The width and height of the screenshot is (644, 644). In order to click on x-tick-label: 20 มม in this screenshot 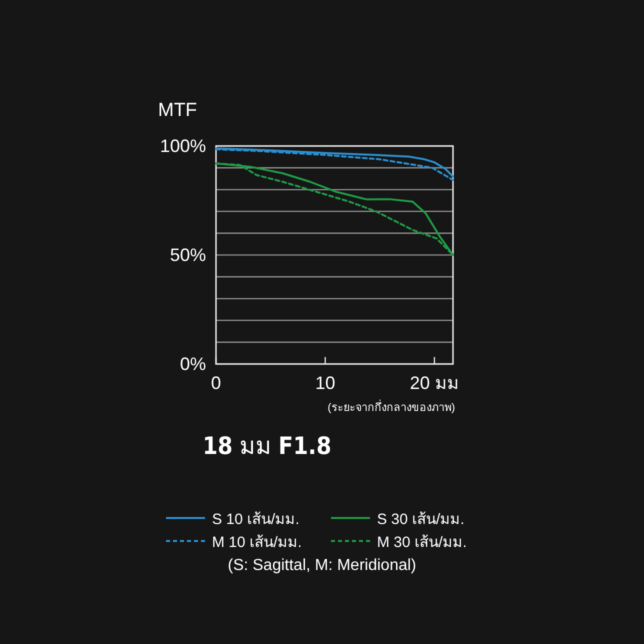, I will do `click(434, 383)`.